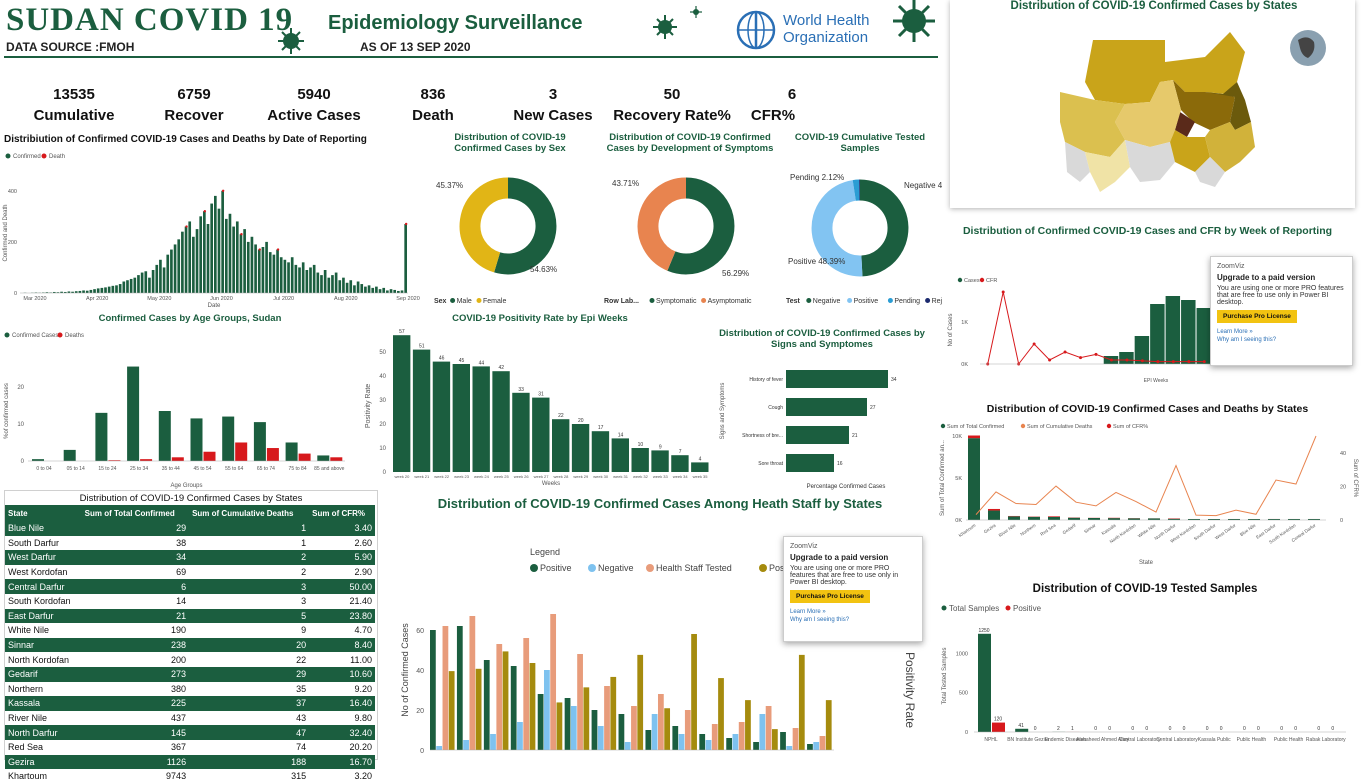  I want to click on x-tick-label: week 33, so click(661, 476).